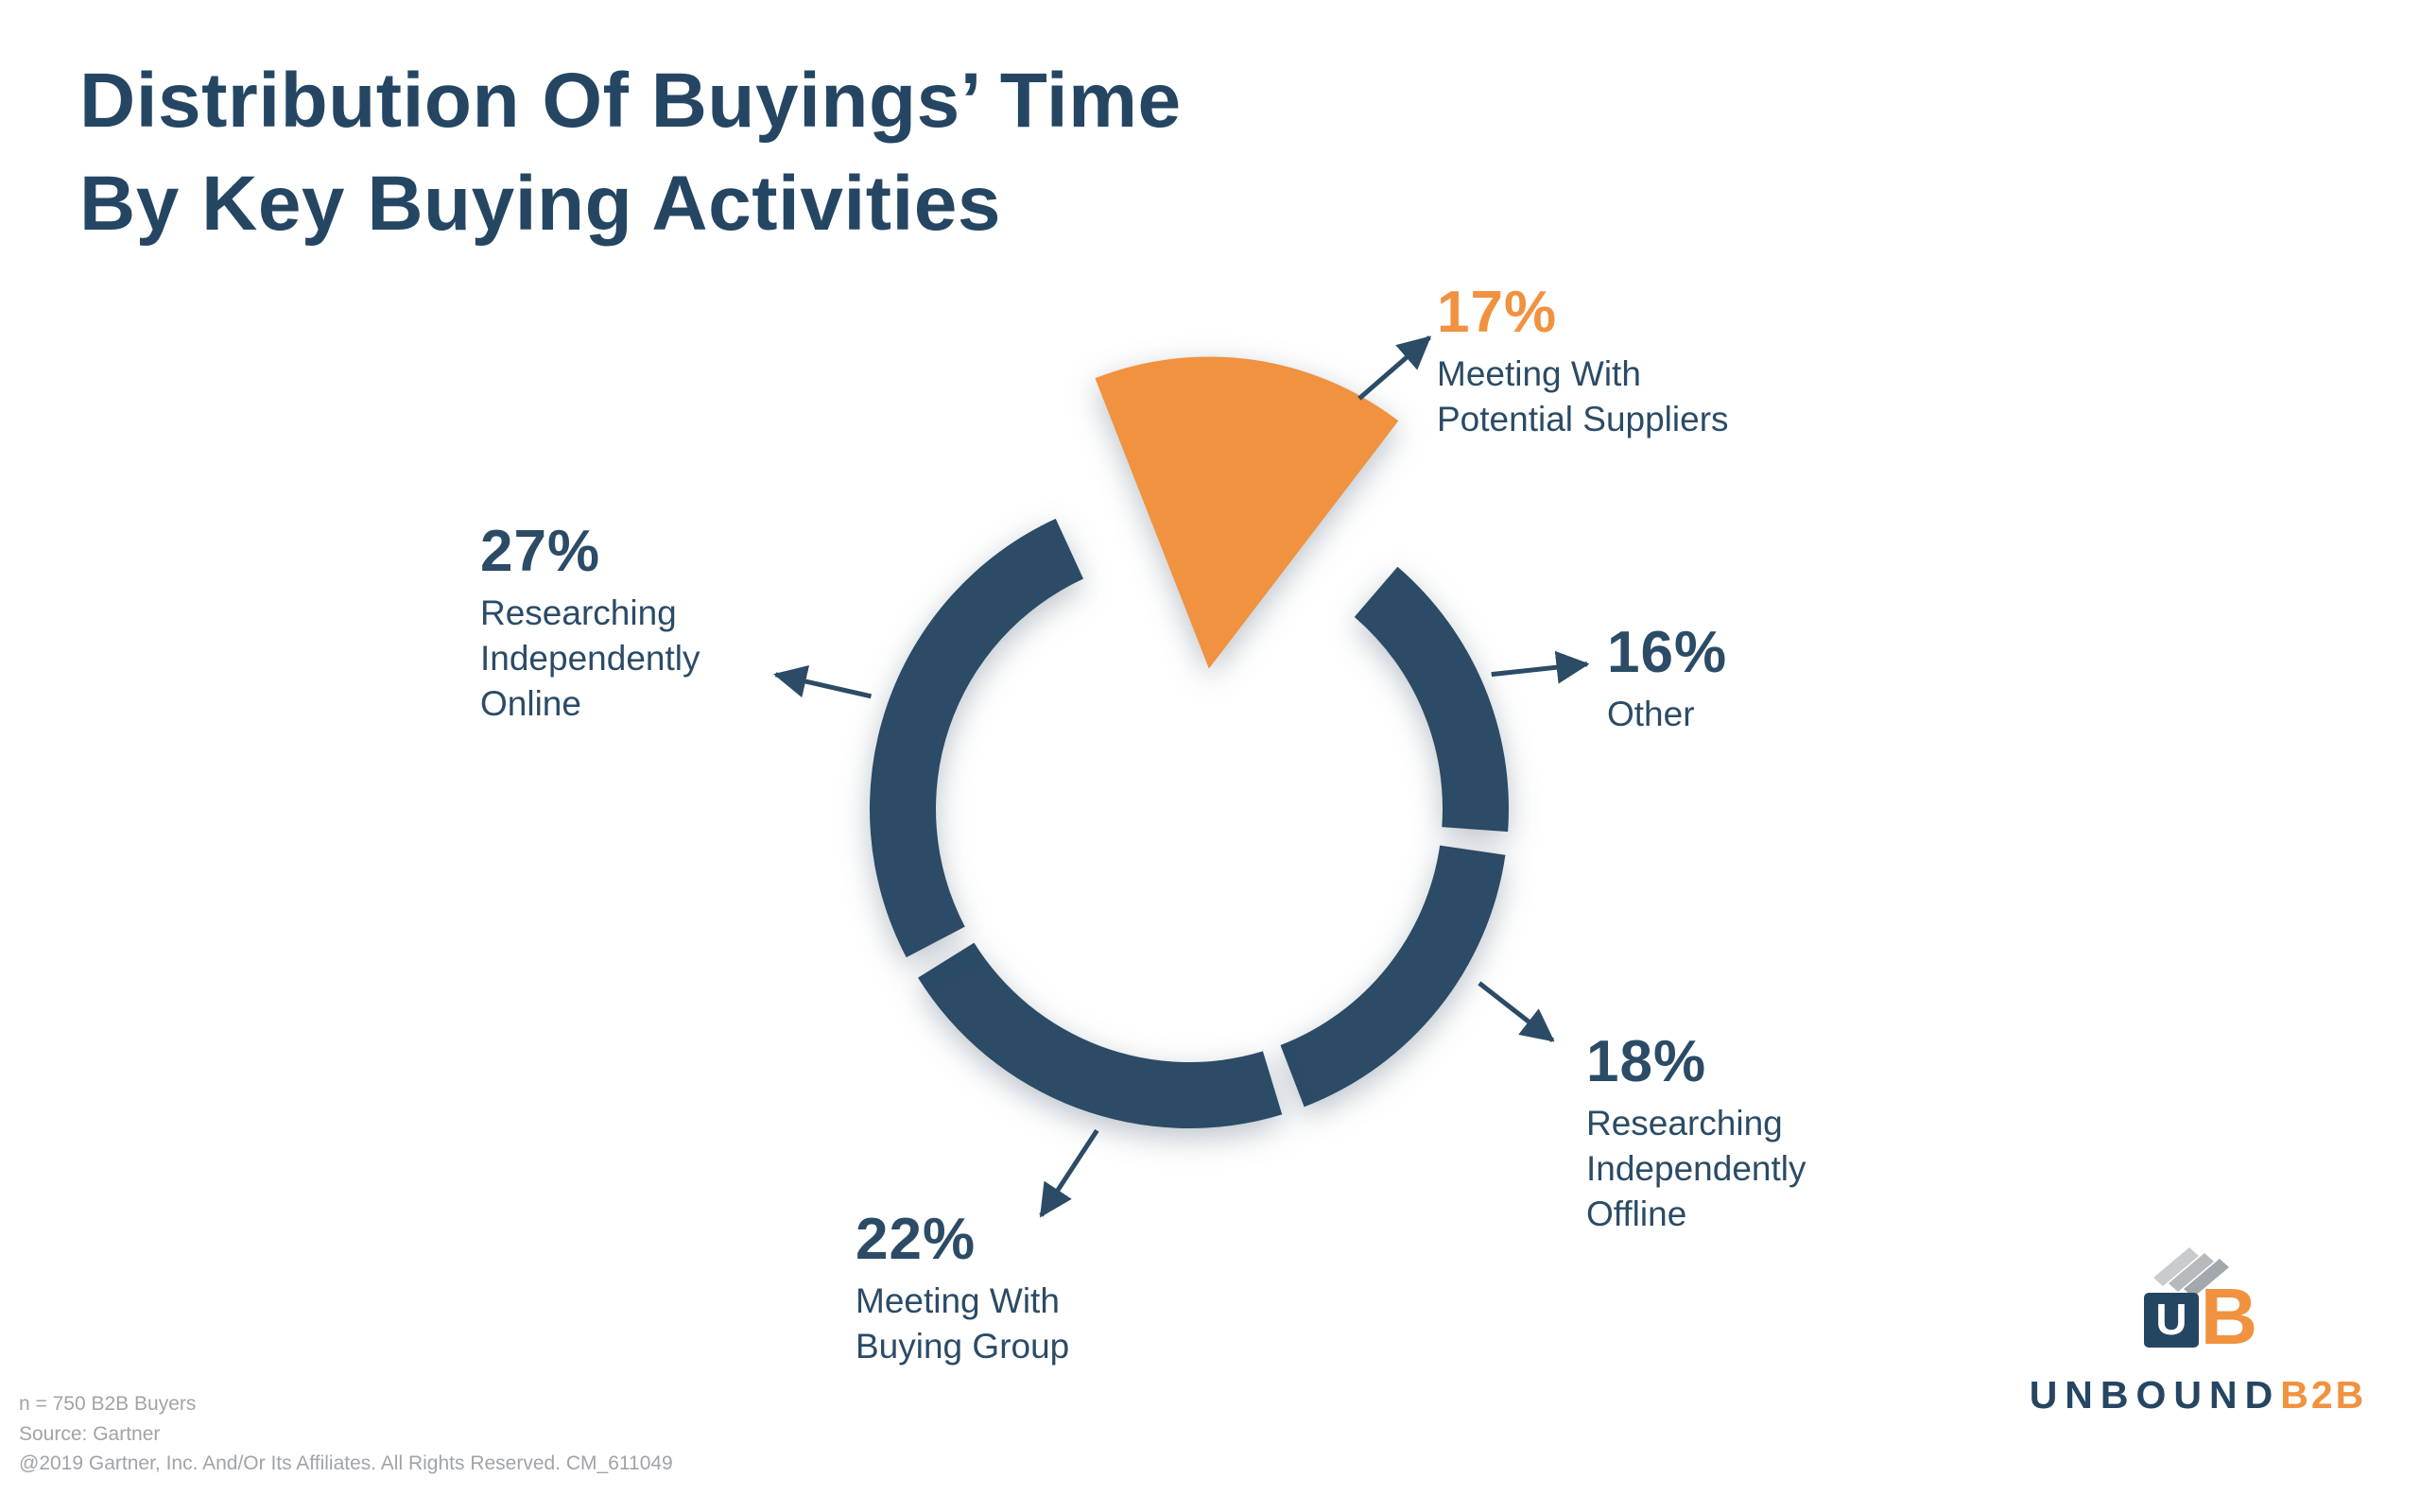 Image resolution: width=2420 pixels, height=1512 pixels. I want to click on pie-segment-researching-independently-online, so click(977, 738).